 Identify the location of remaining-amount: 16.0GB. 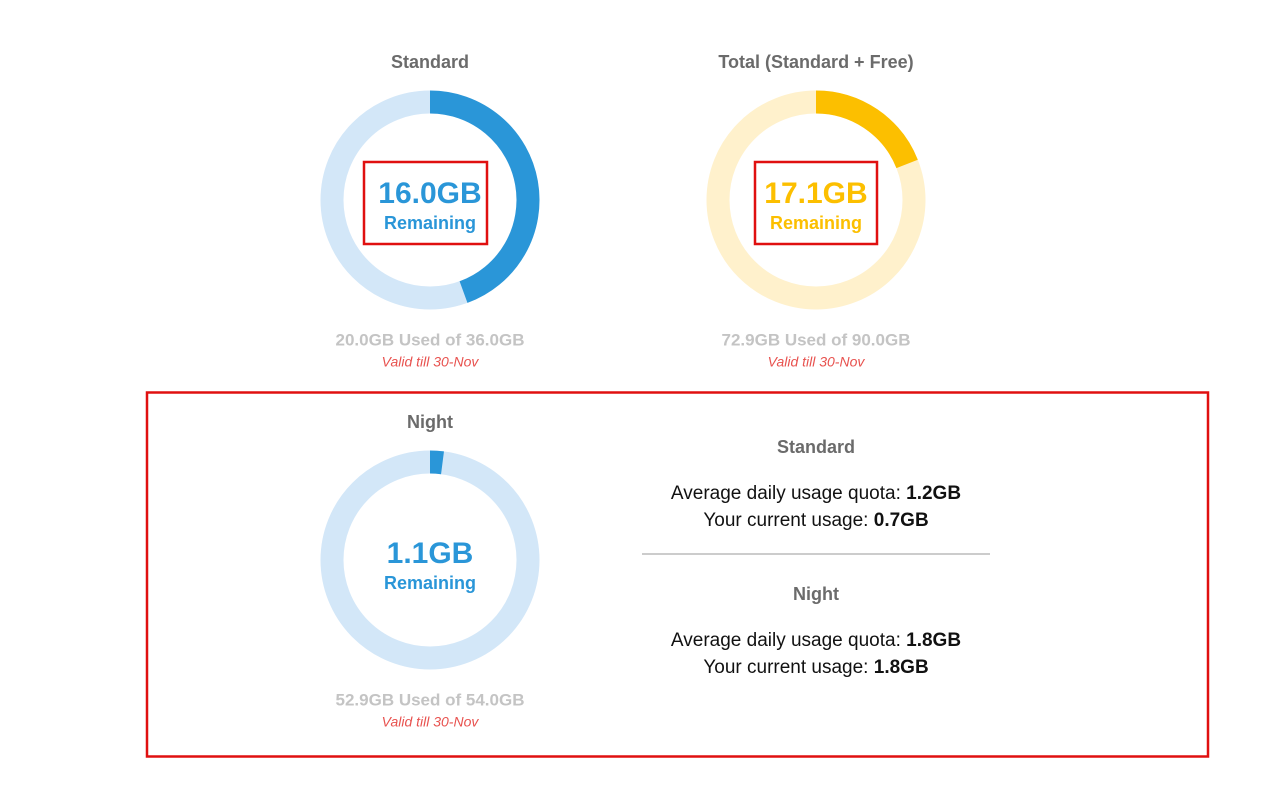
(429, 193).